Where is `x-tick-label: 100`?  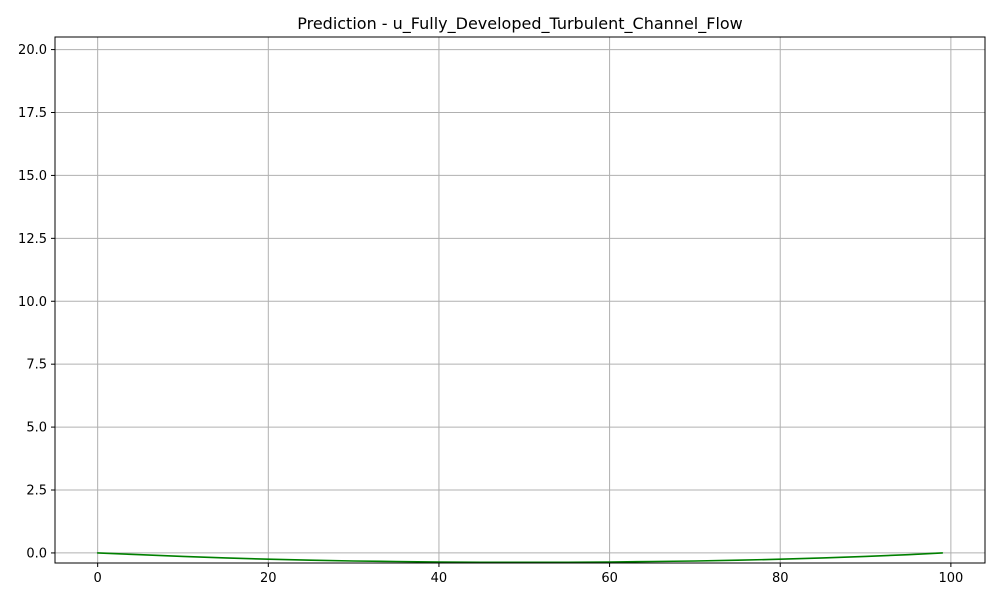
x-tick-label: 100 is located at coordinates (950, 578).